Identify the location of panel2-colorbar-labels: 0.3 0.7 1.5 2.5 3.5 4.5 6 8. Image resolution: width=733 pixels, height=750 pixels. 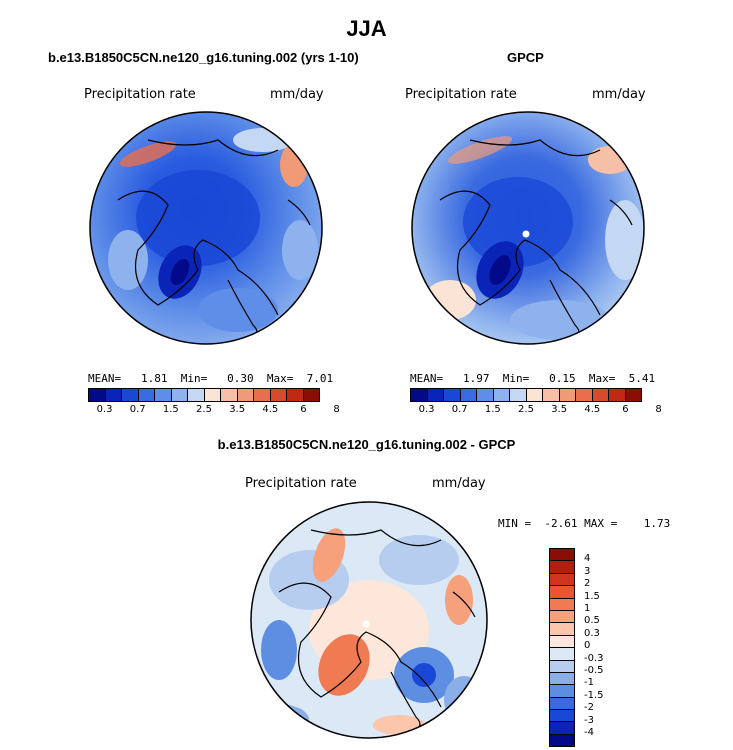
(536, 411).